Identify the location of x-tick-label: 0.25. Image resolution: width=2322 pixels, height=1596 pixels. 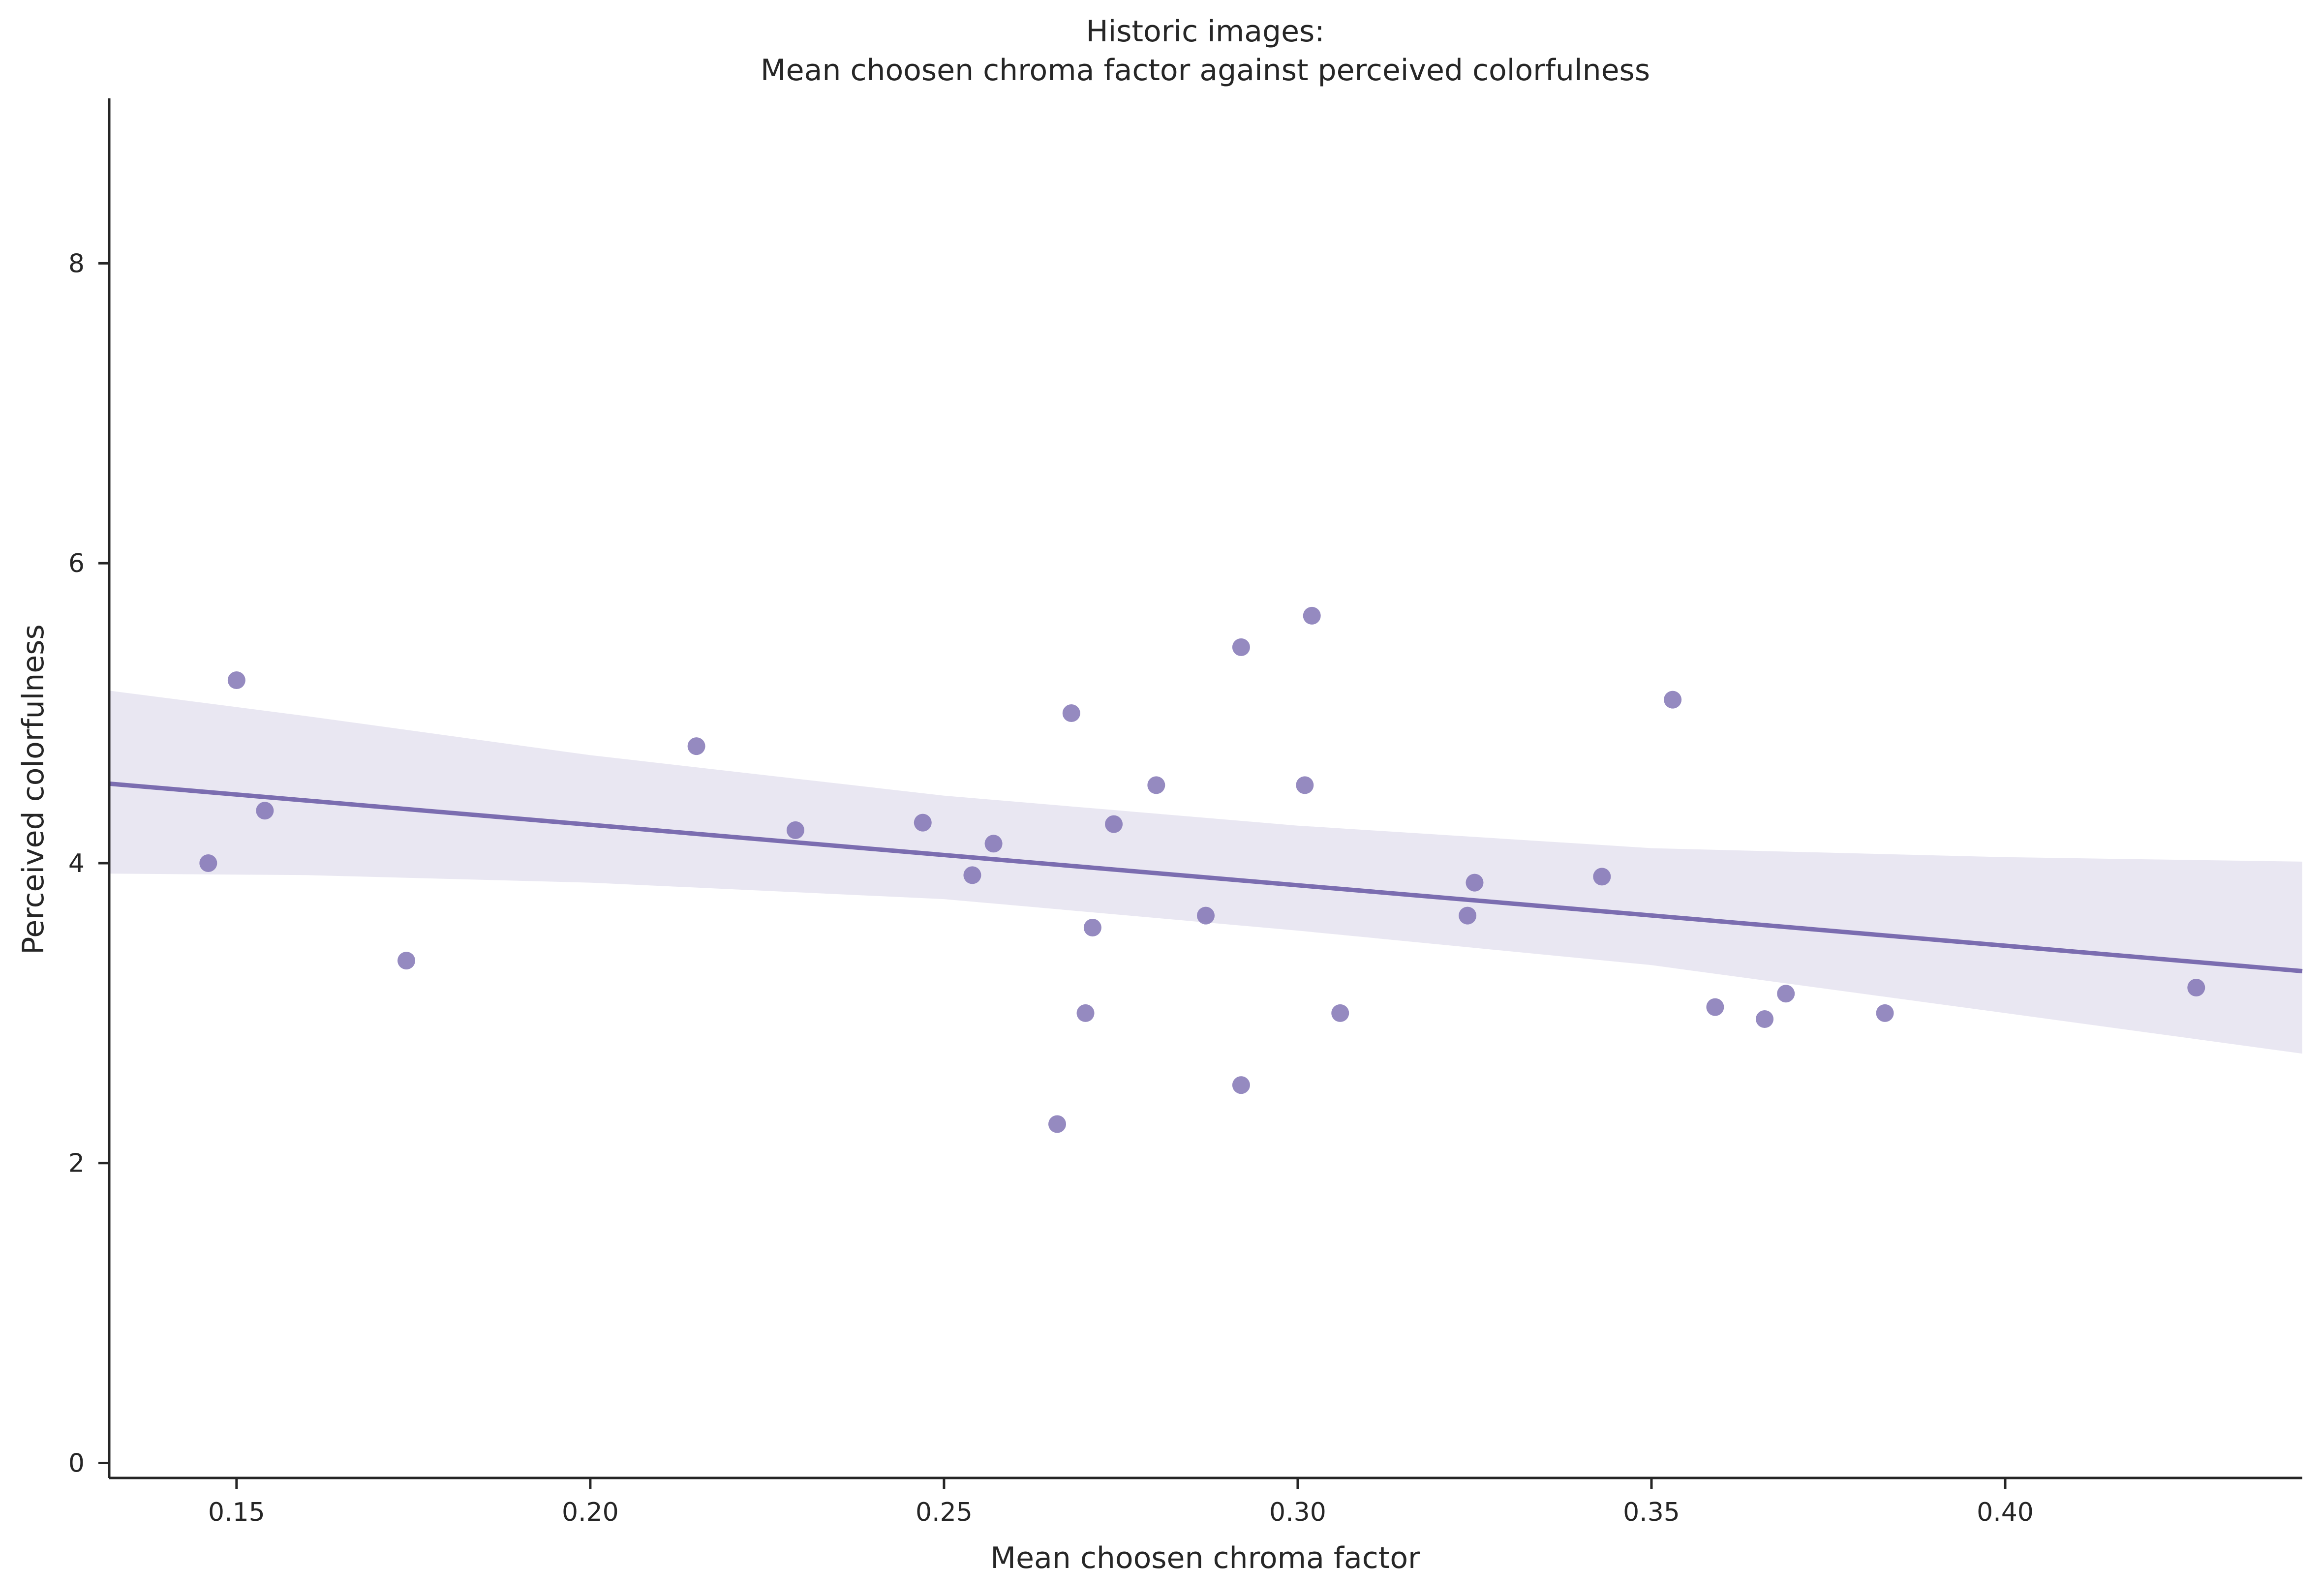
(944, 1512).